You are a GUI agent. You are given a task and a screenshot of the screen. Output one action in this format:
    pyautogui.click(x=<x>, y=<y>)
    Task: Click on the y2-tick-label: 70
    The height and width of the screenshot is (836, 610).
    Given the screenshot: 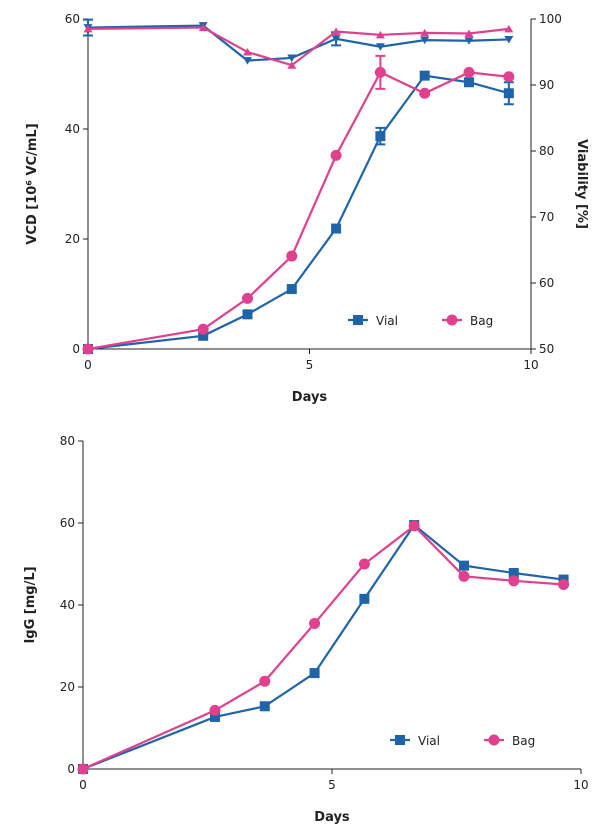 What is the action you would take?
    pyautogui.click(x=546, y=217)
    